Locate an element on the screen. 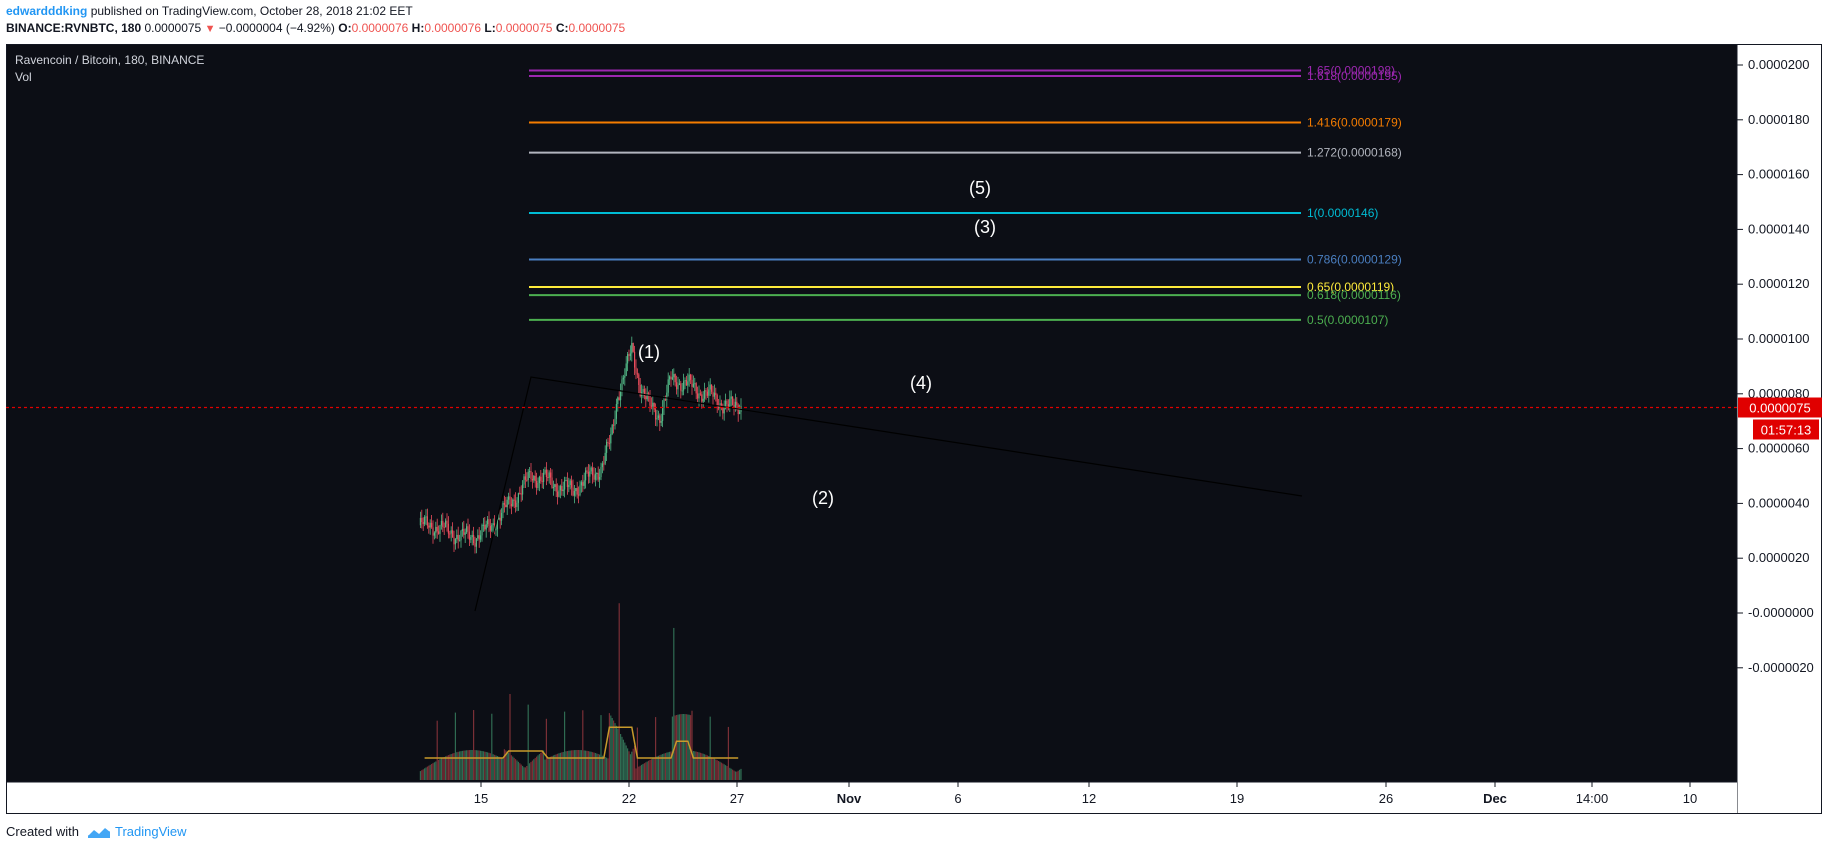  fib-level-label: 0.786(0.0000129) is located at coordinates (1354, 260).